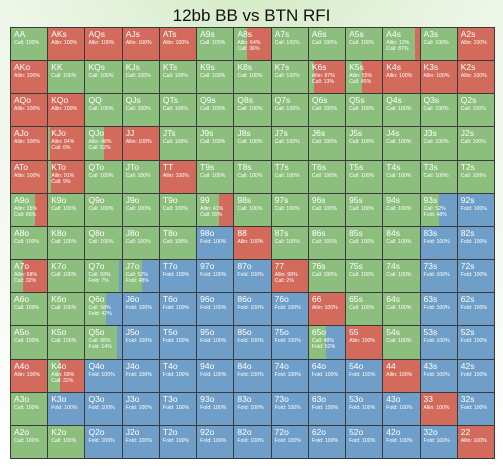 This screenshot has width=503, height=466. What do you see at coordinates (29, 209) in the screenshot?
I see `hand-cell: A9o Allin: 35% Call: 65%` at bounding box center [29, 209].